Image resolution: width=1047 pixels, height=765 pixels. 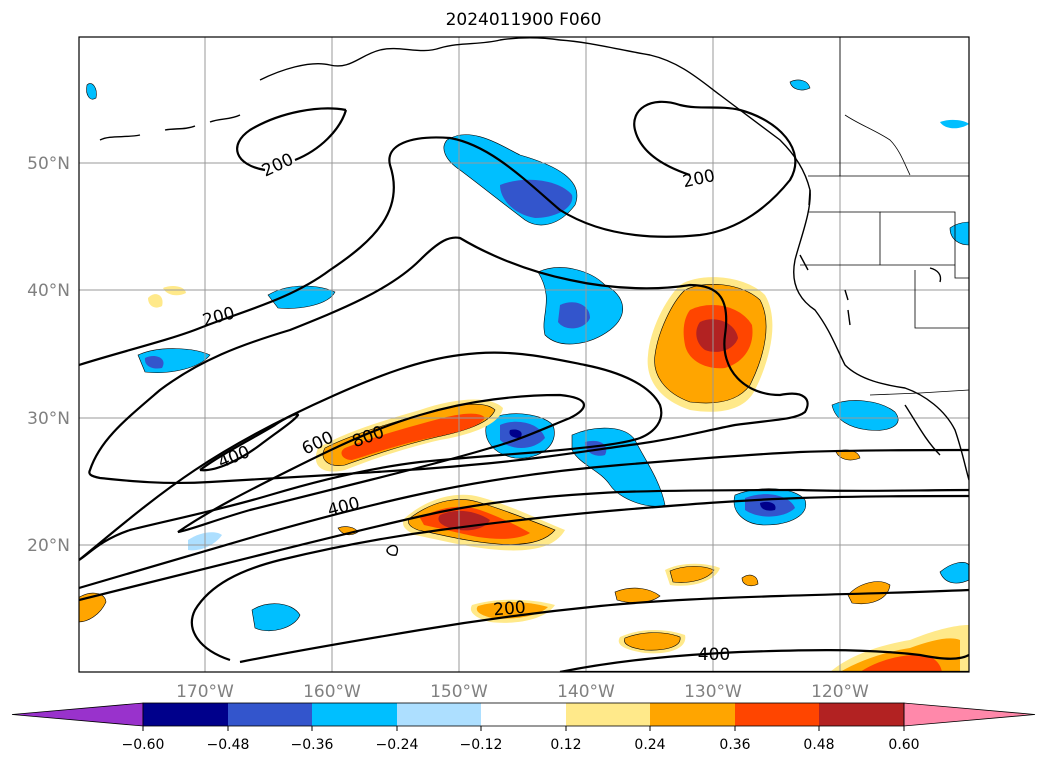 I want to click on colorbar-extend-high, so click(x=969, y=714).